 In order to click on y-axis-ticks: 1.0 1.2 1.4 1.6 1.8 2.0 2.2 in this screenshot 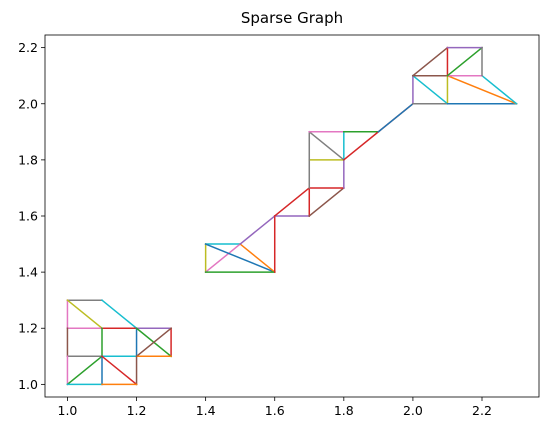, I will do `click(31, 216)`.